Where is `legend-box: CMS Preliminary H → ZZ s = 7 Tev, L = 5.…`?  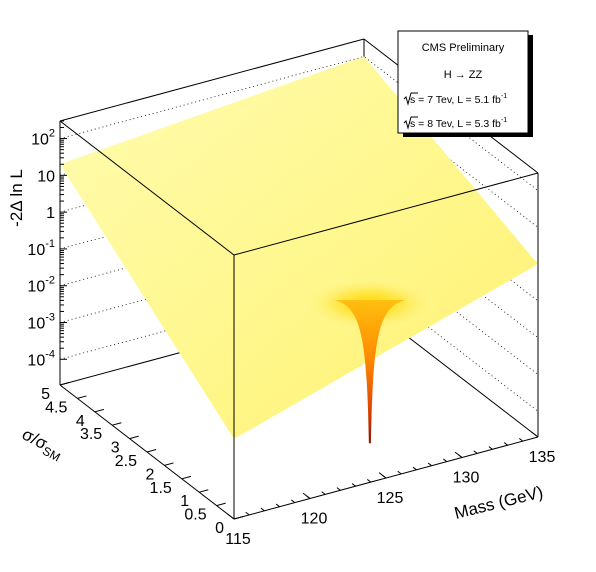
legend-box: CMS Preliminary H → ZZ s = 7 Tev, L = 5.… is located at coordinates (465, 83).